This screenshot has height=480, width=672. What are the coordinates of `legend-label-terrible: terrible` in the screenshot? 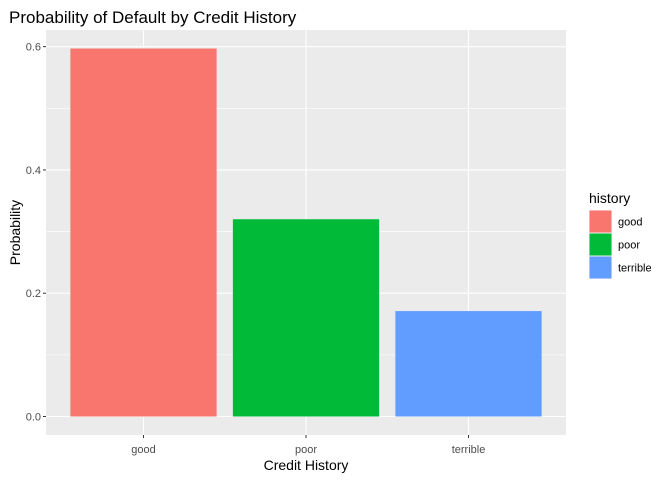 It's located at (635, 269).